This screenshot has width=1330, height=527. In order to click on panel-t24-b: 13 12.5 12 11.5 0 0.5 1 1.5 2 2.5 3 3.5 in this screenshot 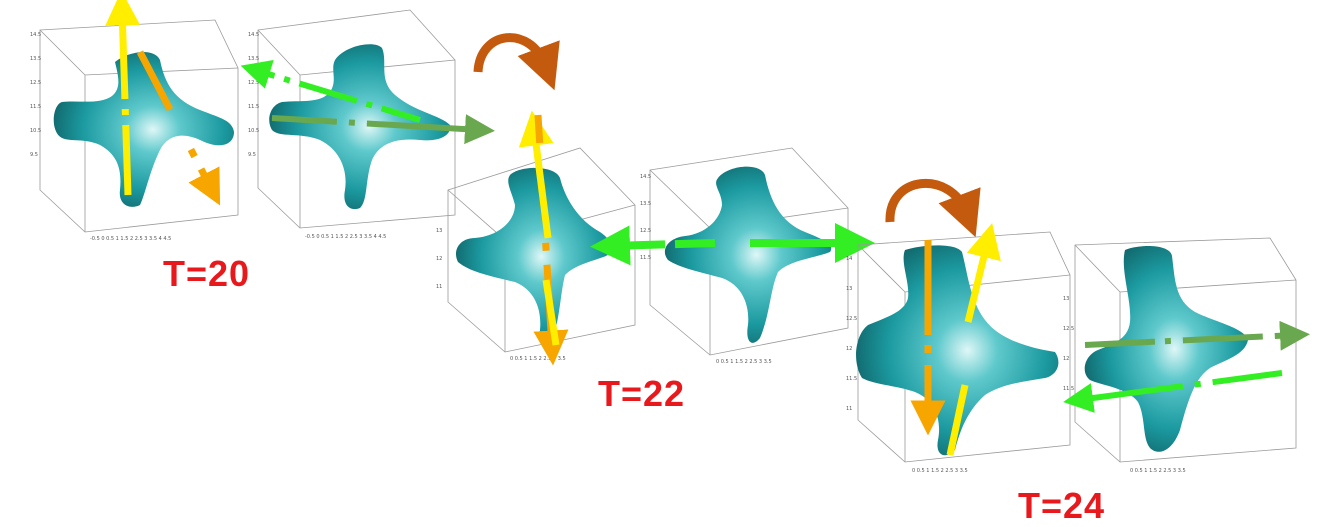, I will do `click(1186, 355)`.